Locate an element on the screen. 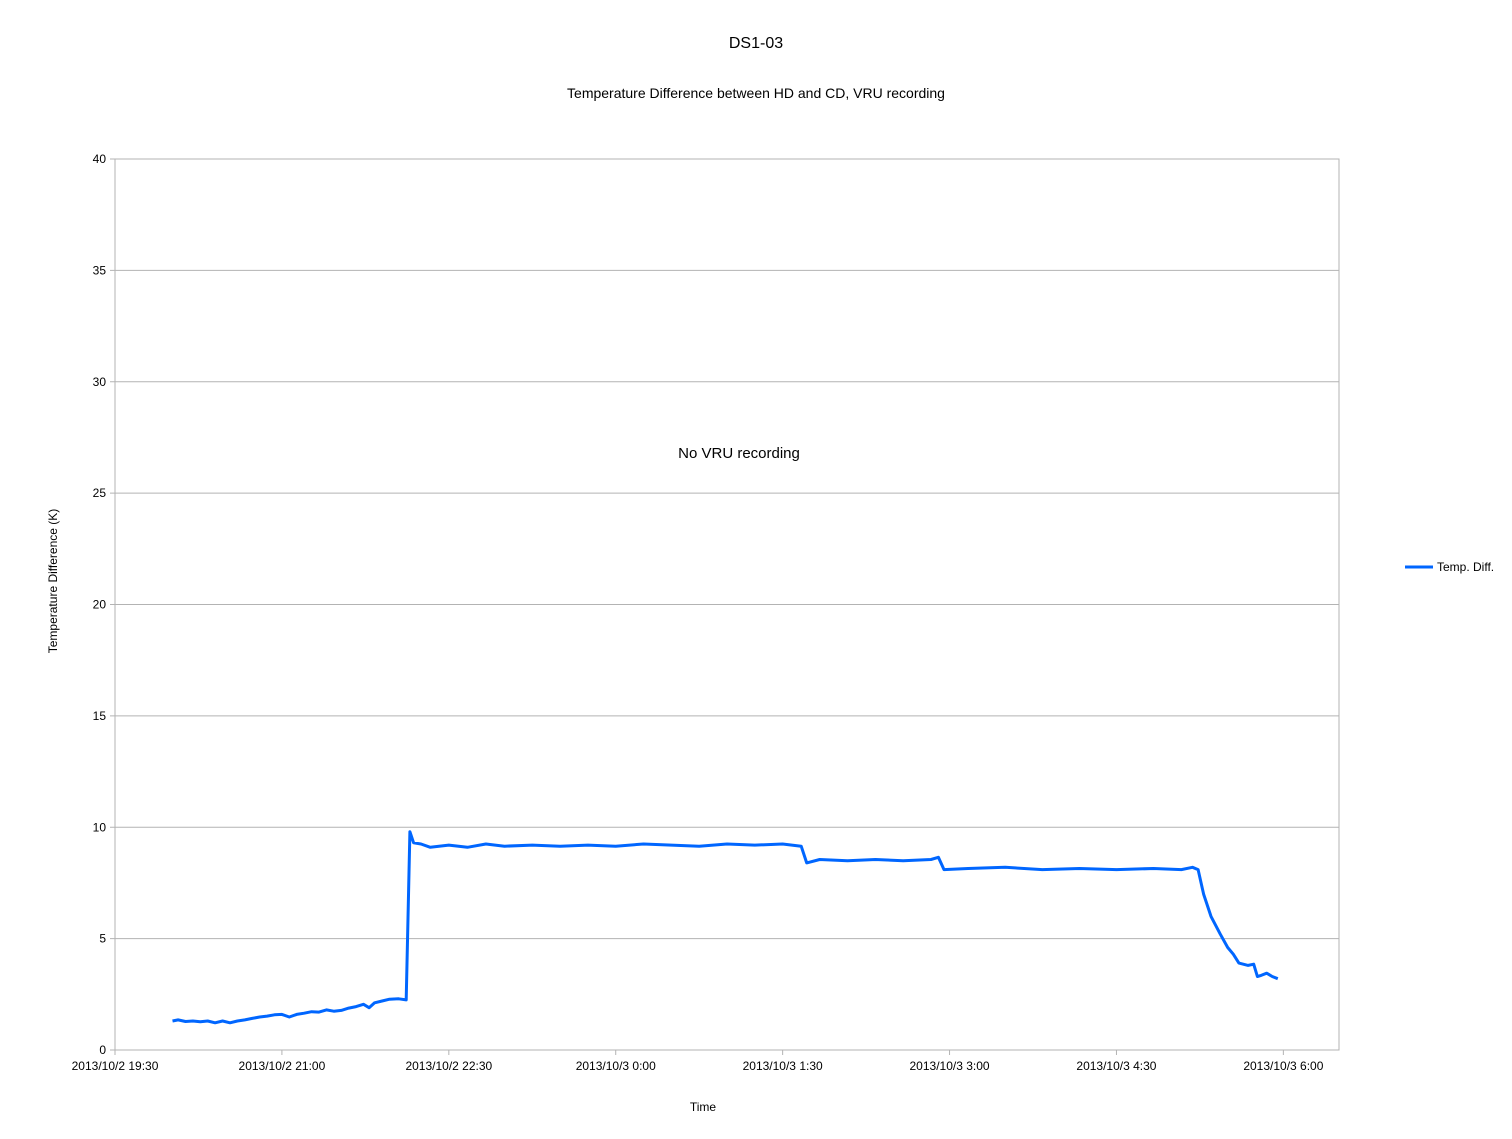 The width and height of the screenshot is (1512, 1139). y-tick-label: 10 is located at coordinates (100, 827).